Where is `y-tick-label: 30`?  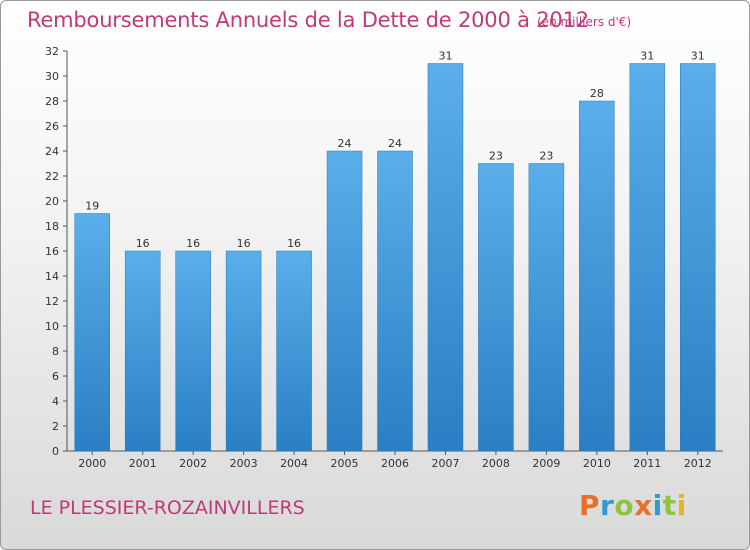
y-tick-label: 30 is located at coordinates (52, 76).